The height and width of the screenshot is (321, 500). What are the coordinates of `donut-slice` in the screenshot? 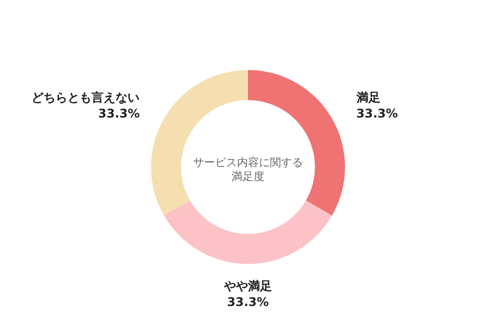 It's located at (248, 232).